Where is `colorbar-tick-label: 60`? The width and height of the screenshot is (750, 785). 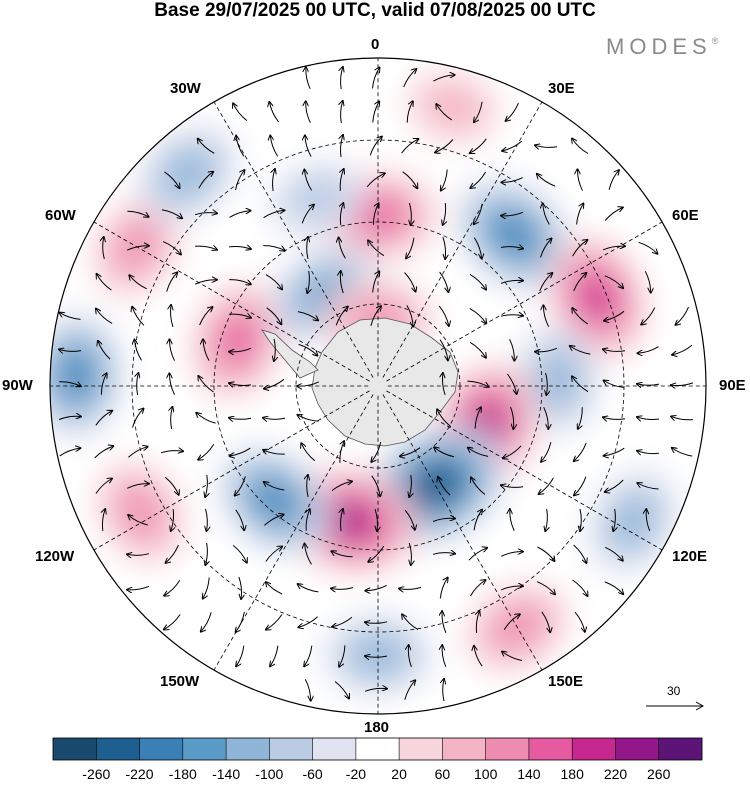 colorbar-tick-label: 60 is located at coordinates (443, 774).